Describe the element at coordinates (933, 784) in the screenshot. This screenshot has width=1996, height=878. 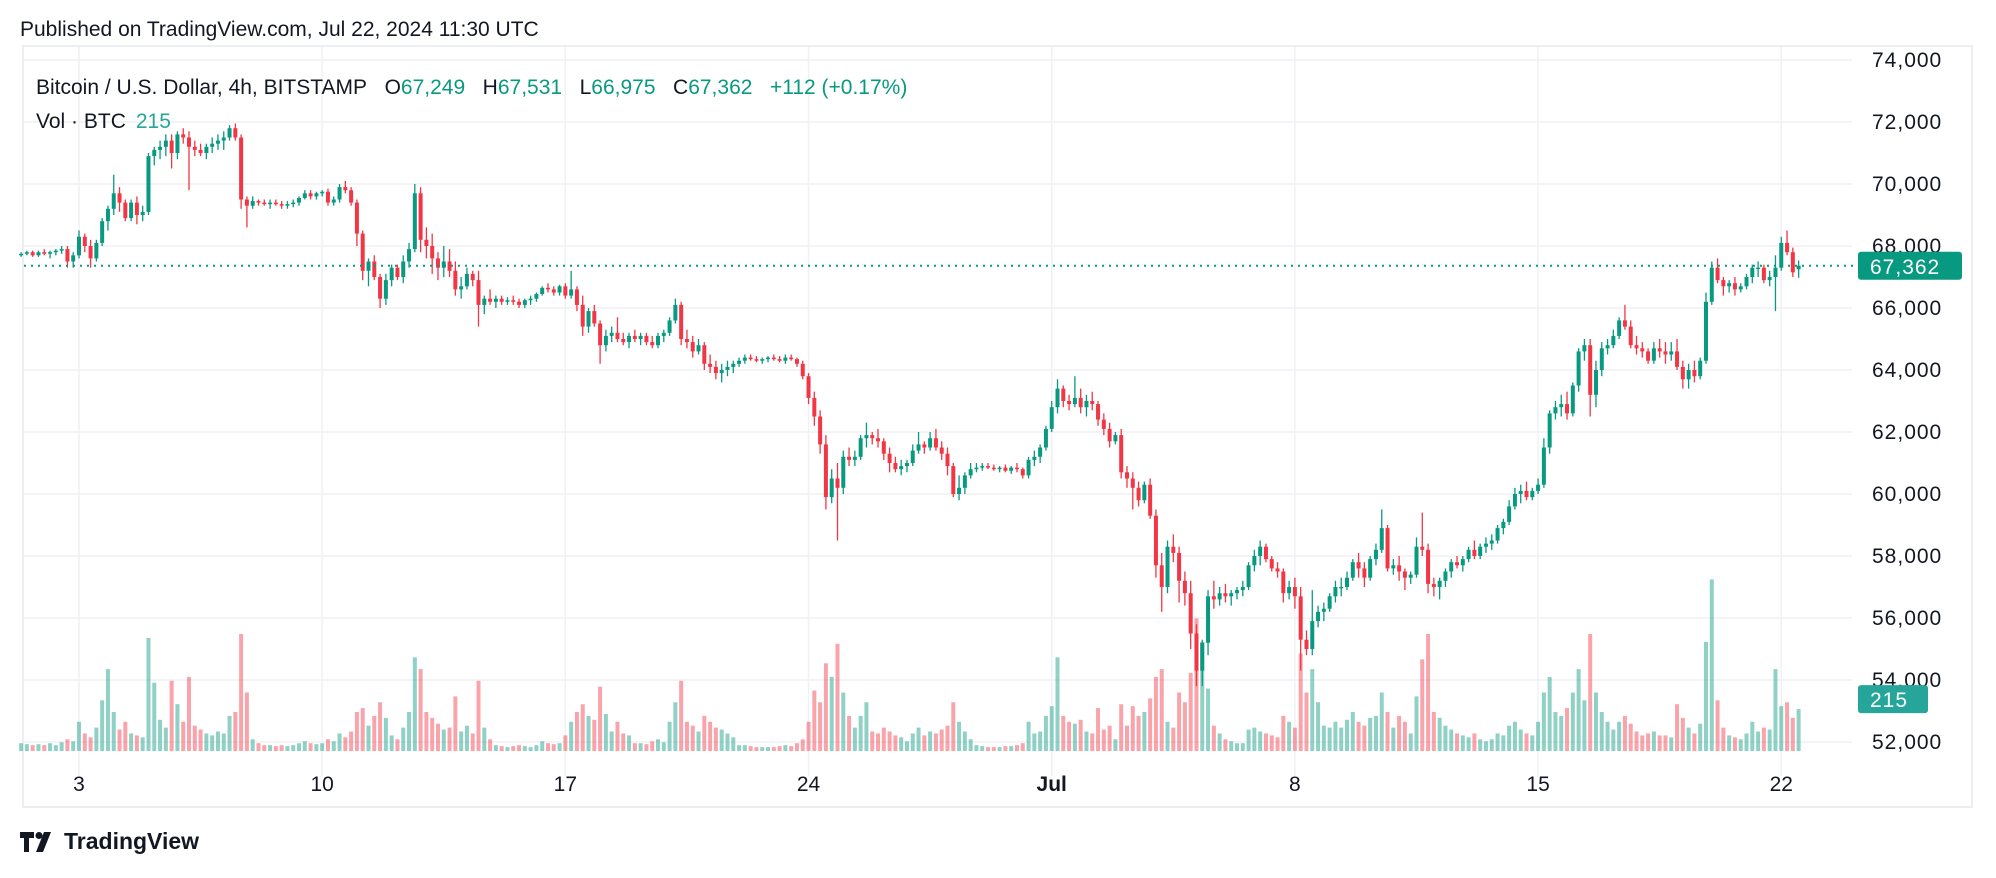
I see `time-axis: 3 10 17 24 Jul 8 15 22` at that location.